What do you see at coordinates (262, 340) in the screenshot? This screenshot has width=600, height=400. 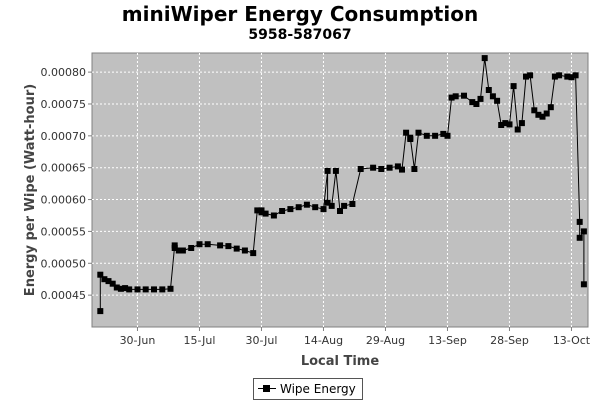 I see `x-tick-label: 30-Jul` at bounding box center [262, 340].